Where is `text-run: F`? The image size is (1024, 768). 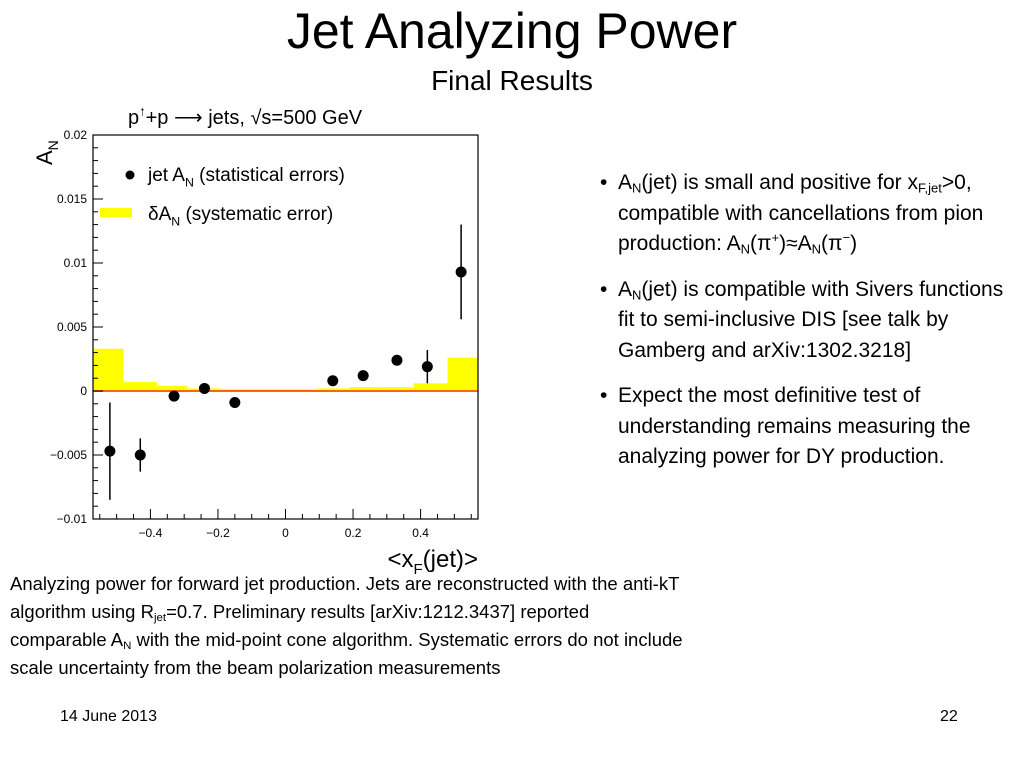
text-run: F is located at coordinates (417, 568).